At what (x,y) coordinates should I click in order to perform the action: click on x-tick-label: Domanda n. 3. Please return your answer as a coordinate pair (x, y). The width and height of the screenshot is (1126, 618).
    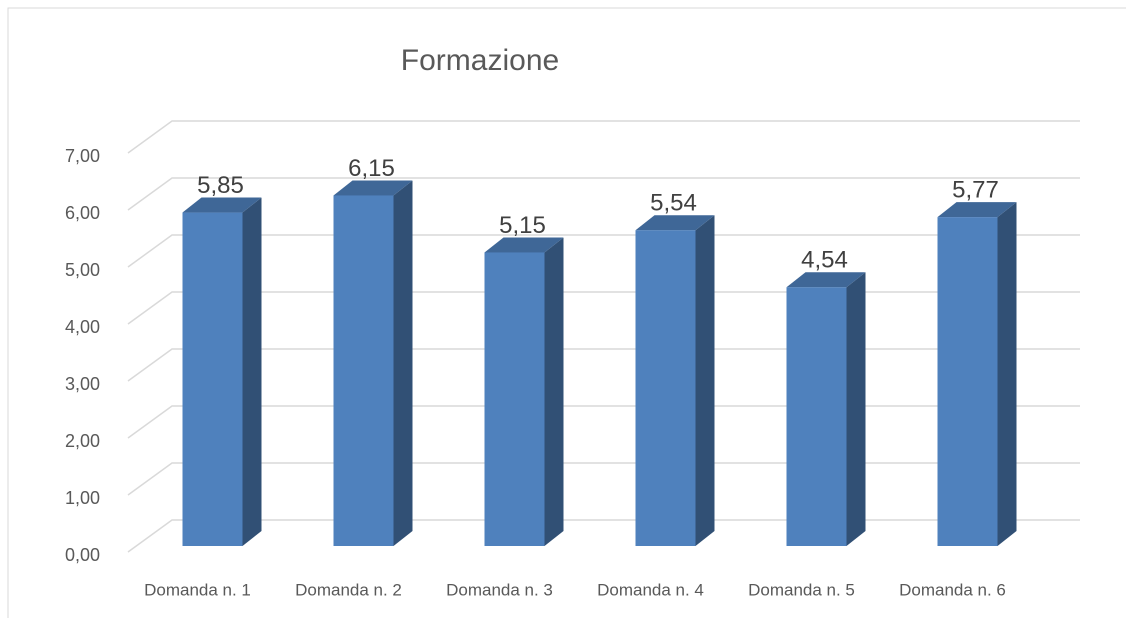
    Looking at the image, I should click on (499, 589).